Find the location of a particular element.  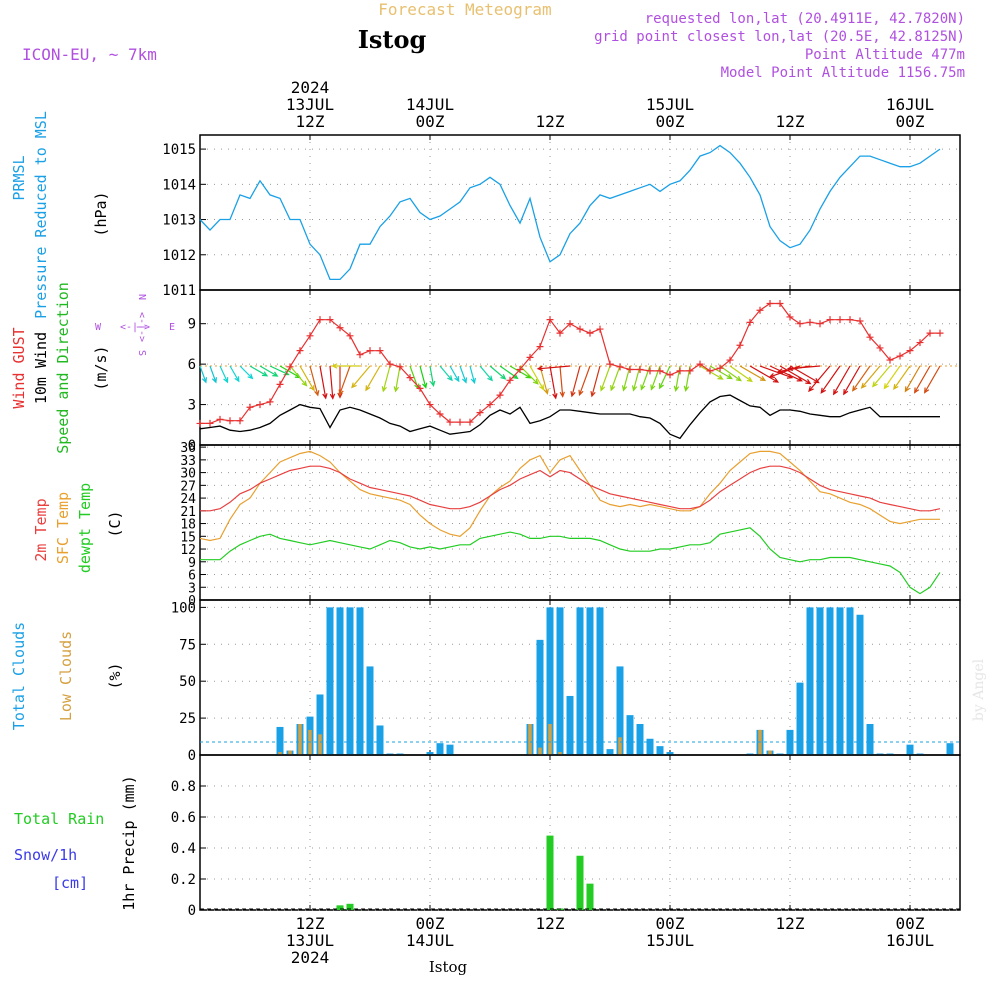

footer-location: Istog is located at coordinates (448, 967).